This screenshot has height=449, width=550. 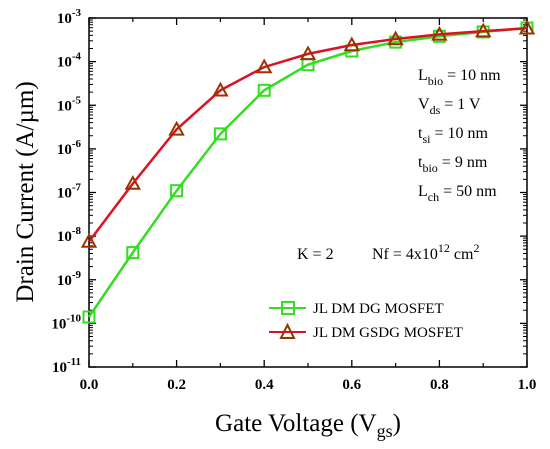 What do you see at coordinates (527, 385) in the screenshot?
I see `x-tick-label: 1.0` at bounding box center [527, 385].